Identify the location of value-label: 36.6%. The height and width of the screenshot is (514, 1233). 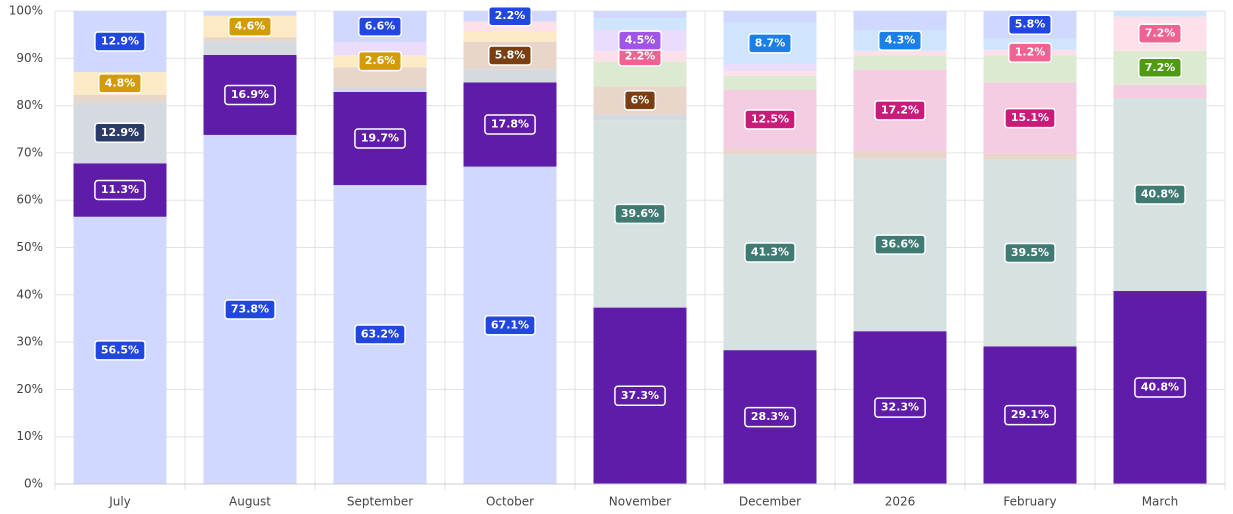
(900, 244).